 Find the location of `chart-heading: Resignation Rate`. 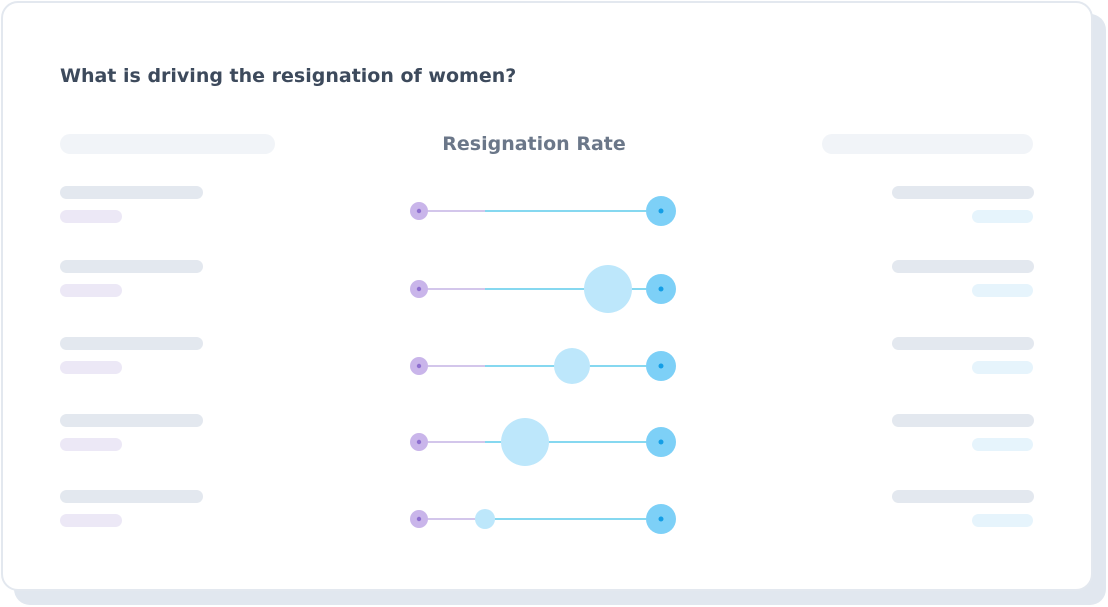

chart-heading: Resignation Rate is located at coordinates (534, 144).